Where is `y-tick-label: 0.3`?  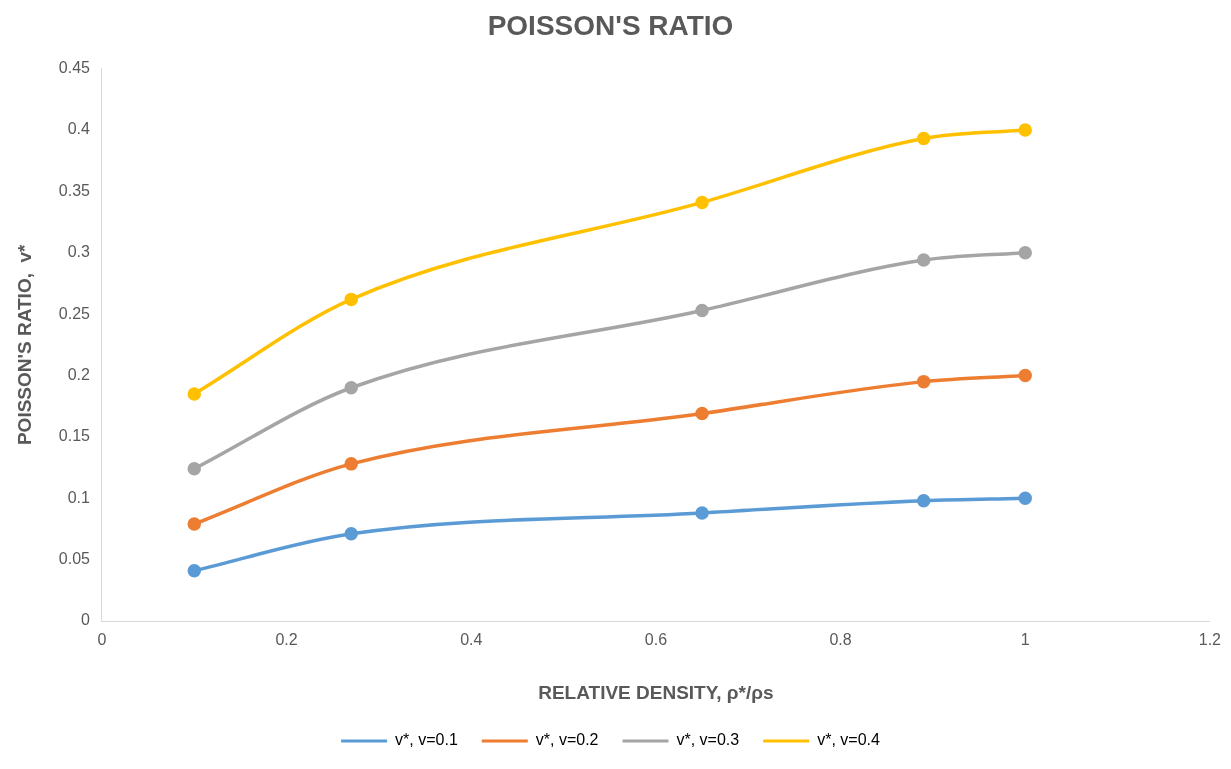 y-tick-label: 0.3 is located at coordinates (79, 252).